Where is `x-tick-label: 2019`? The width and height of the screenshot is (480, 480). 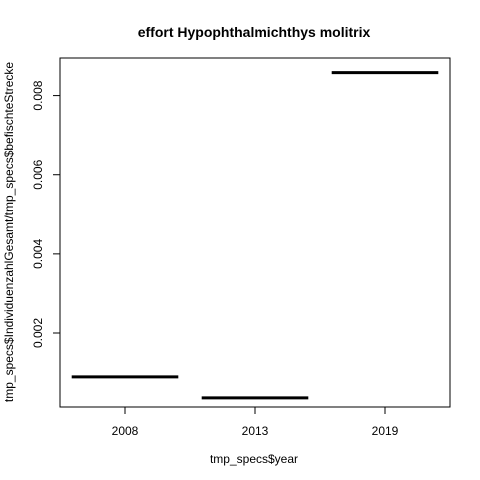 x-tick-label: 2019 is located at coordinates (385, 431).